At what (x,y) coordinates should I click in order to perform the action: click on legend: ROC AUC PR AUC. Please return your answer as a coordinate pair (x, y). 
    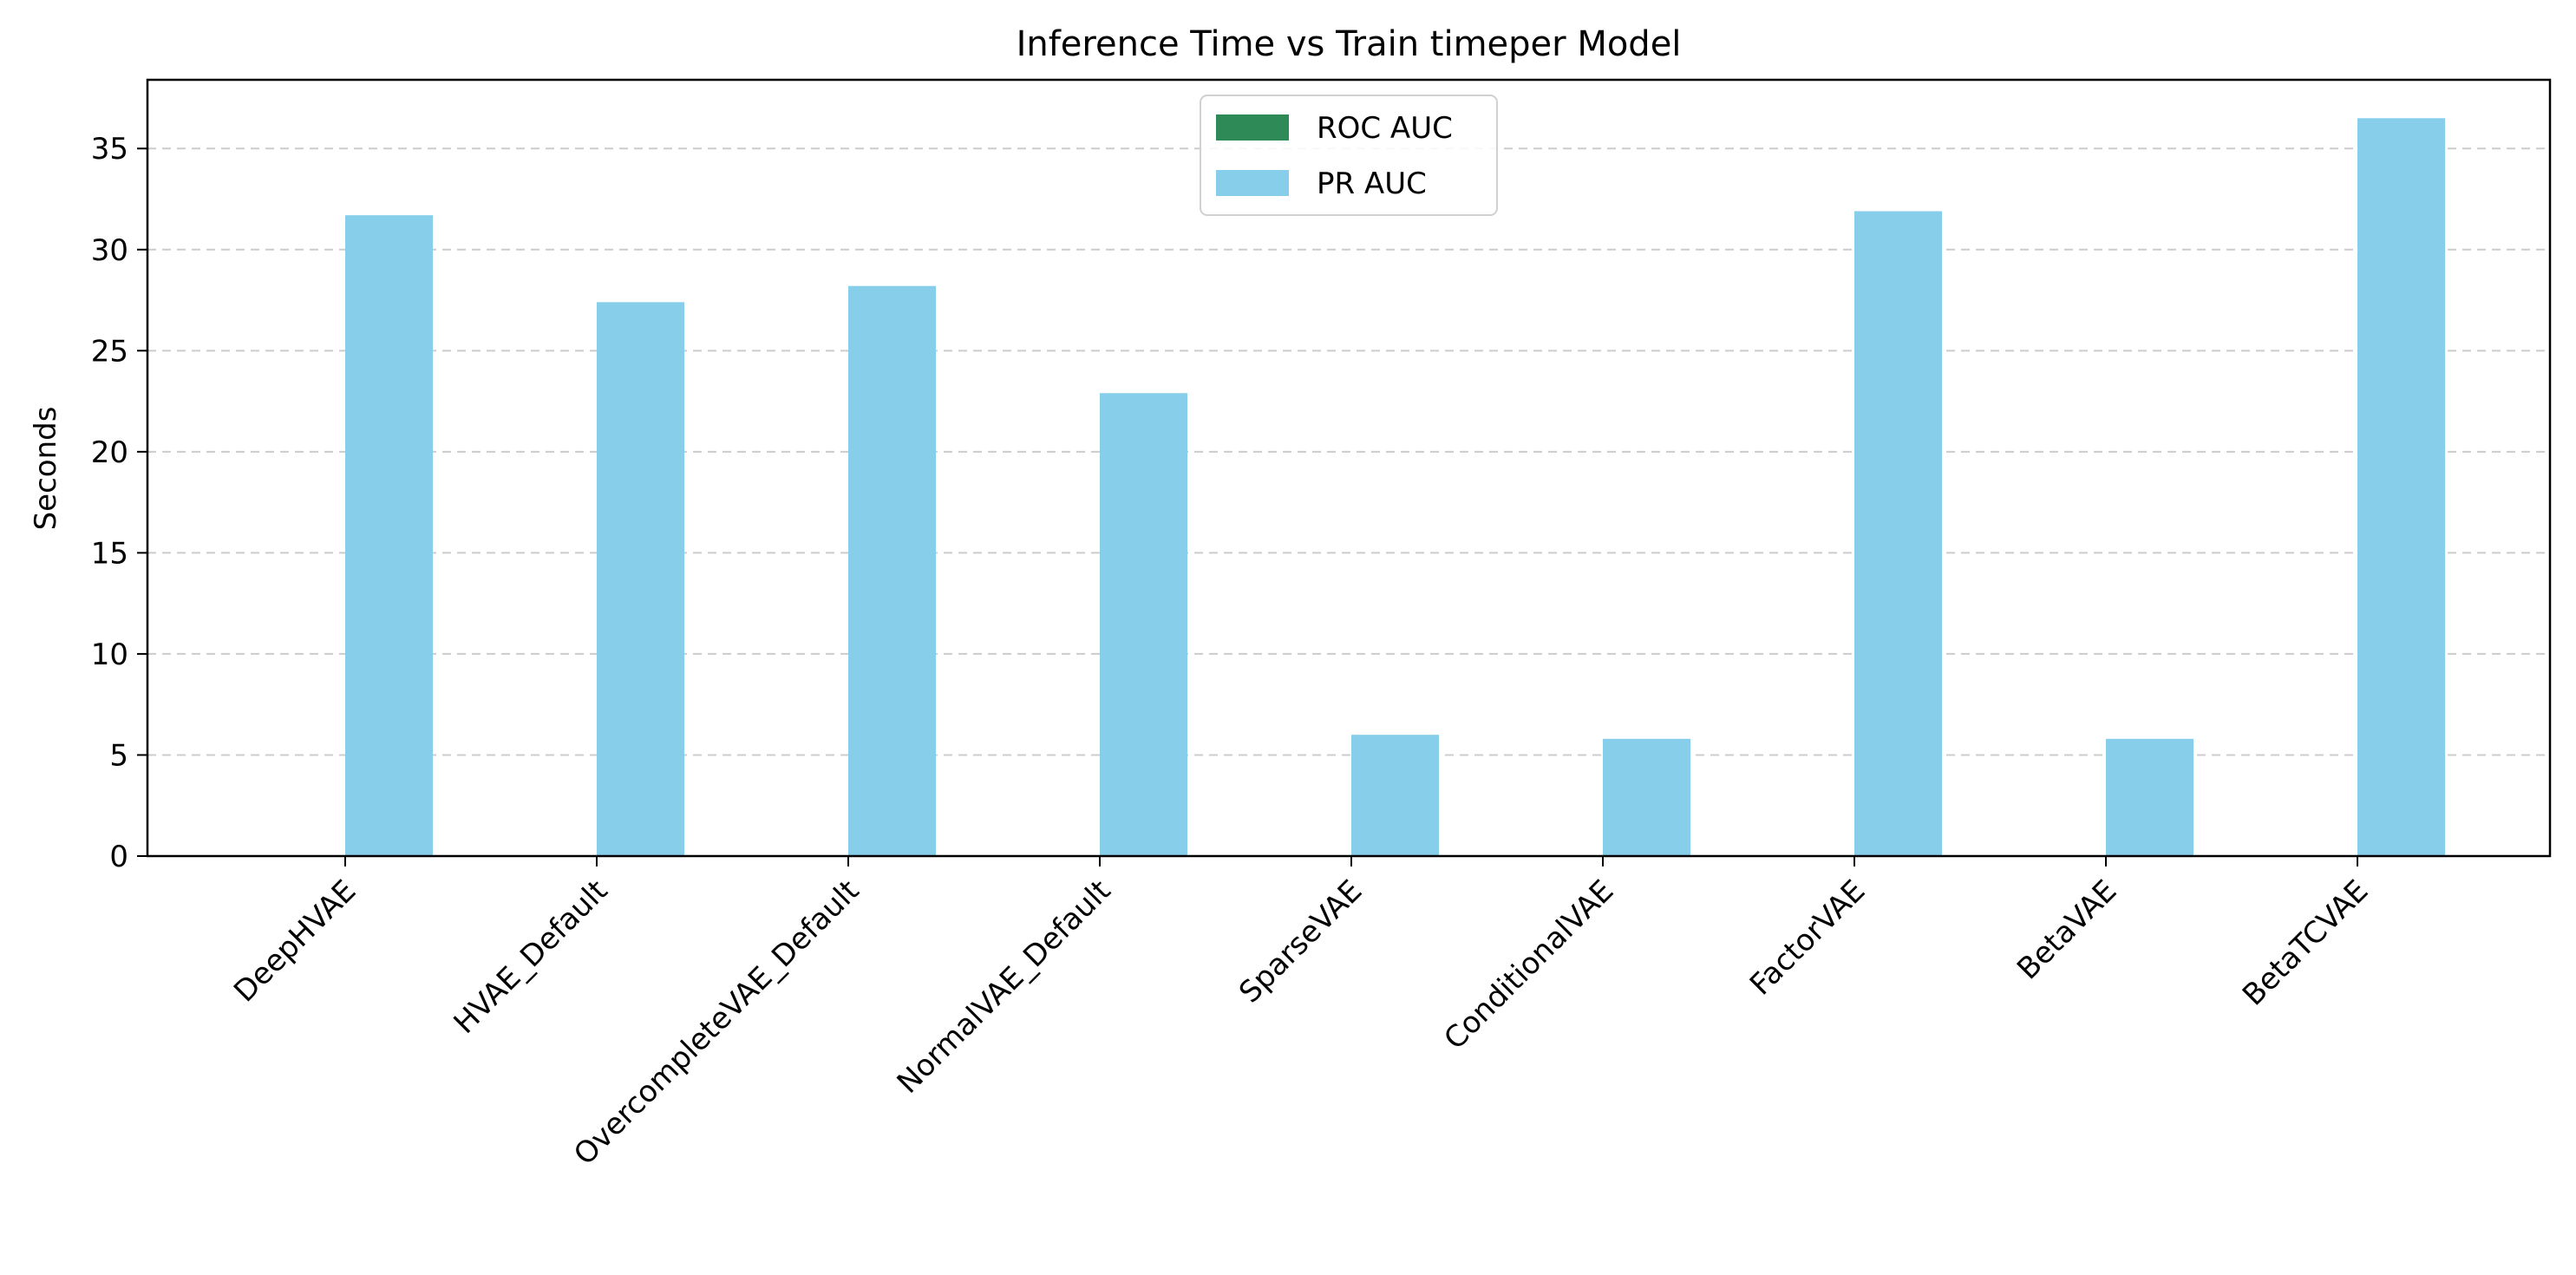
    Looking at the image, I should click on (1349, 155).